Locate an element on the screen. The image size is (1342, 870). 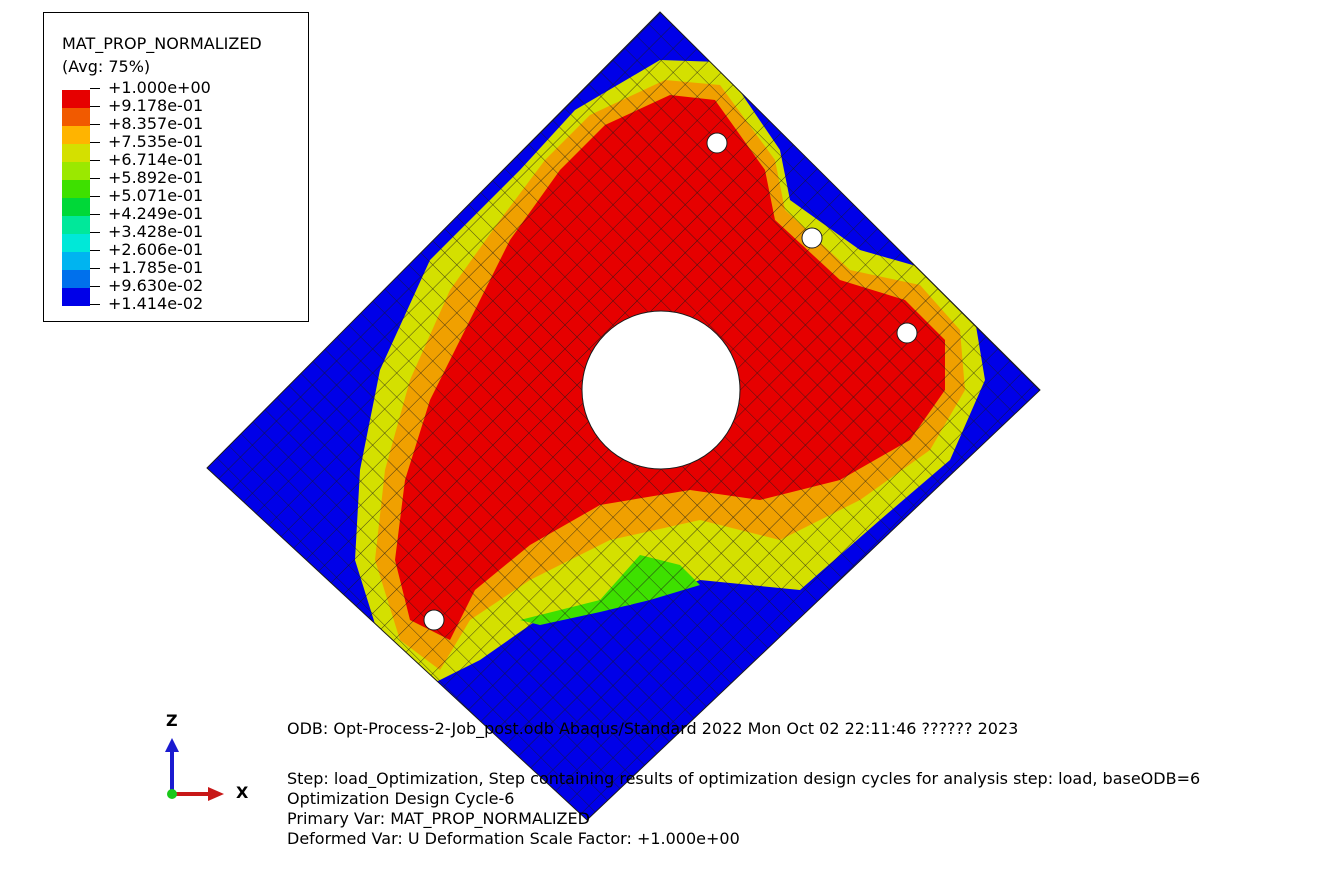
legend-label: +5.071e-01 is located at coordinates (150, 196).